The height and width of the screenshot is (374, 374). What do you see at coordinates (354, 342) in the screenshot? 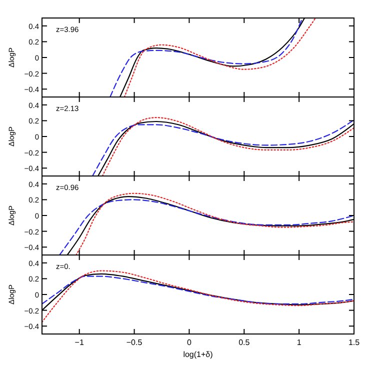
I see `x-tick-label: 1.5` at bounding box center [354, 342].